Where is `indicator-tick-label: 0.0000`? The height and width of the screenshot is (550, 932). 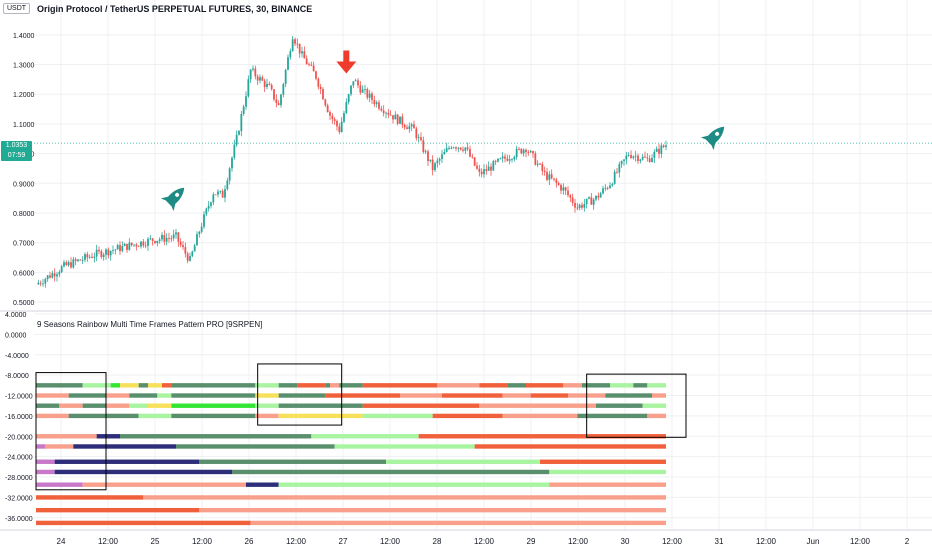 indicator-tick-label: 0.0000 is located at coordinates (16, 335).